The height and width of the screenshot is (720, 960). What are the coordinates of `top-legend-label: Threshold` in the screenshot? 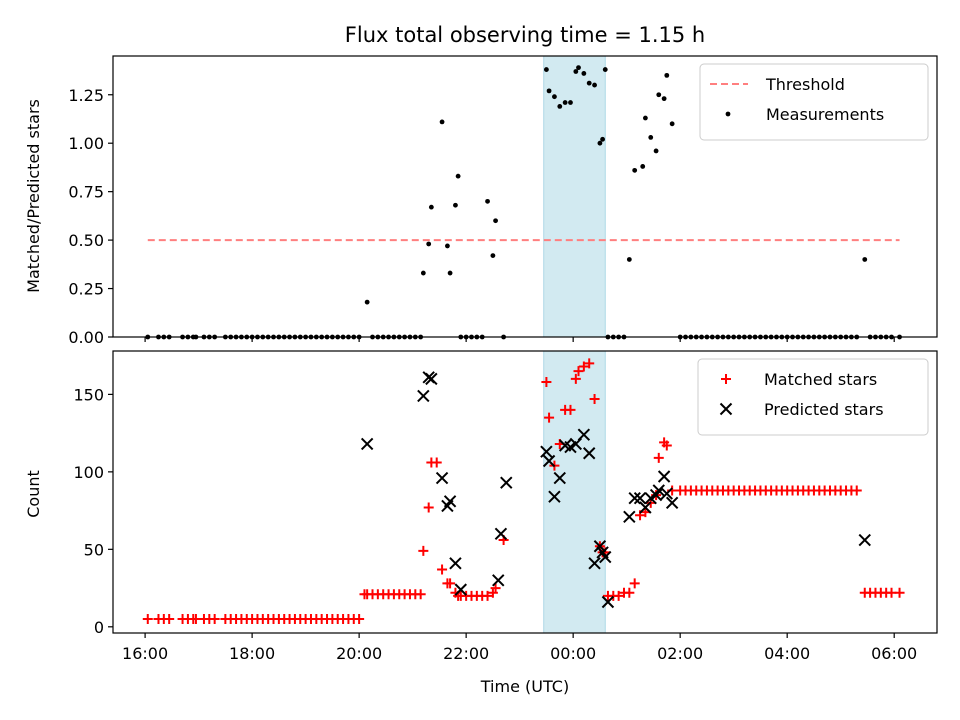 It's located at (805, 84).